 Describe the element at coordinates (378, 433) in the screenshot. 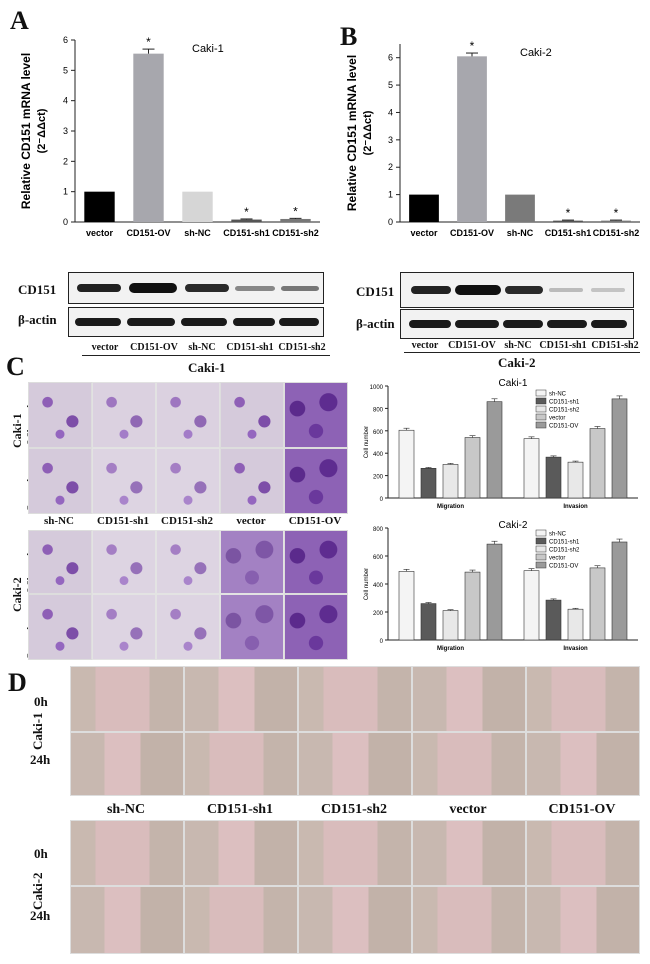

I see `y-tick-label: 600` at that location.